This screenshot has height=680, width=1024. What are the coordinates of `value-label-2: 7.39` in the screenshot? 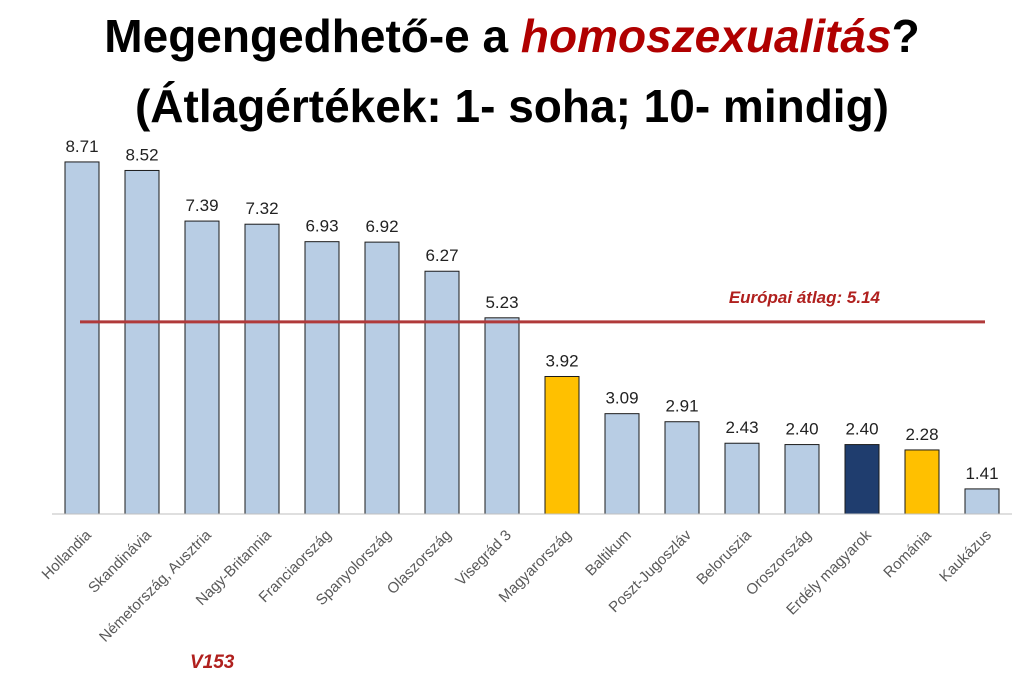 It's located at (201, 205).